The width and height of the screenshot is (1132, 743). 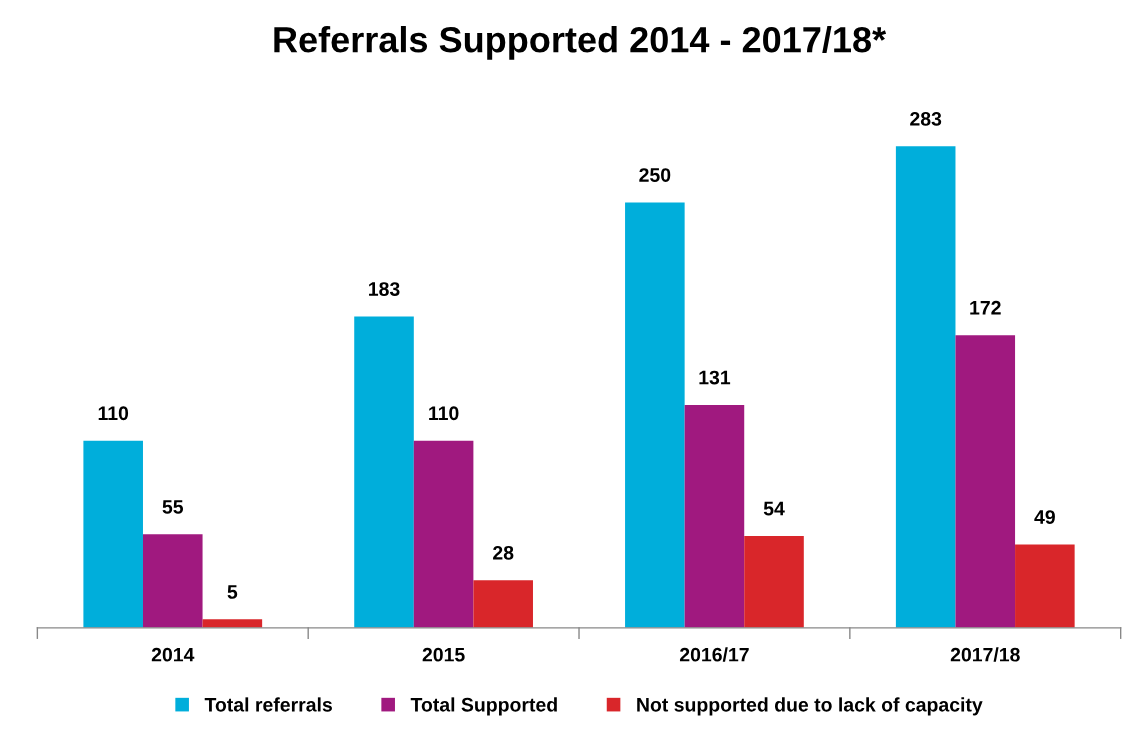 What do you see at coordinates (715, 377) in the screenshot?
I see `data-label: 131` at bounding box center [715, 377].